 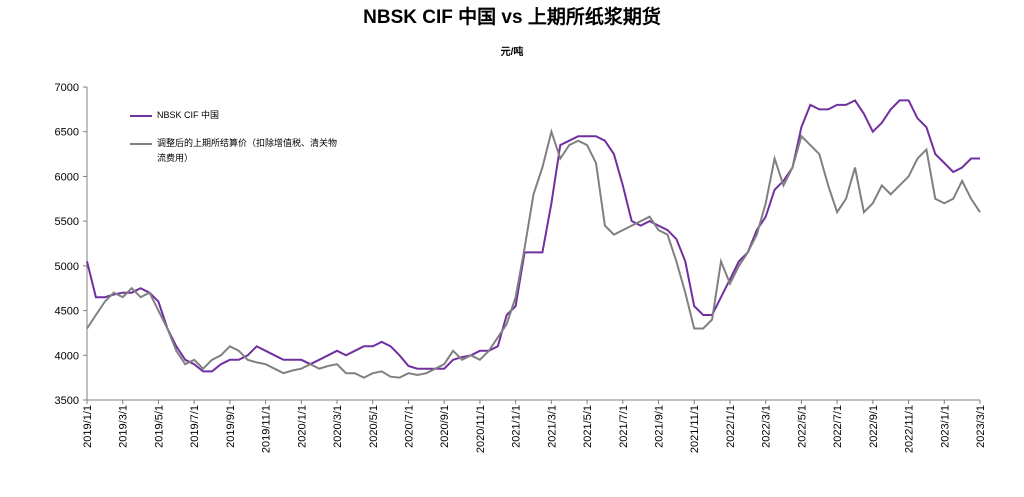 What do you see at coordinates (67, 401) in the screenshot?
I see `y-tick-label: 3500` at bounding box center [67, 401].